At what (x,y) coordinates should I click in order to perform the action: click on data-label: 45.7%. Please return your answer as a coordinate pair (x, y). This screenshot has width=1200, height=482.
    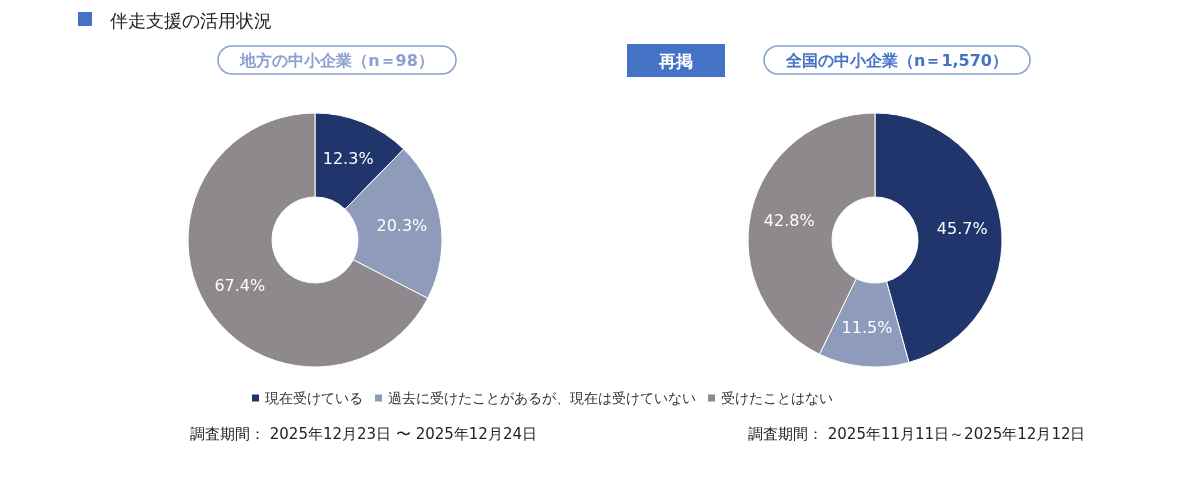
    Looking at the image, I should click on (962, 228).